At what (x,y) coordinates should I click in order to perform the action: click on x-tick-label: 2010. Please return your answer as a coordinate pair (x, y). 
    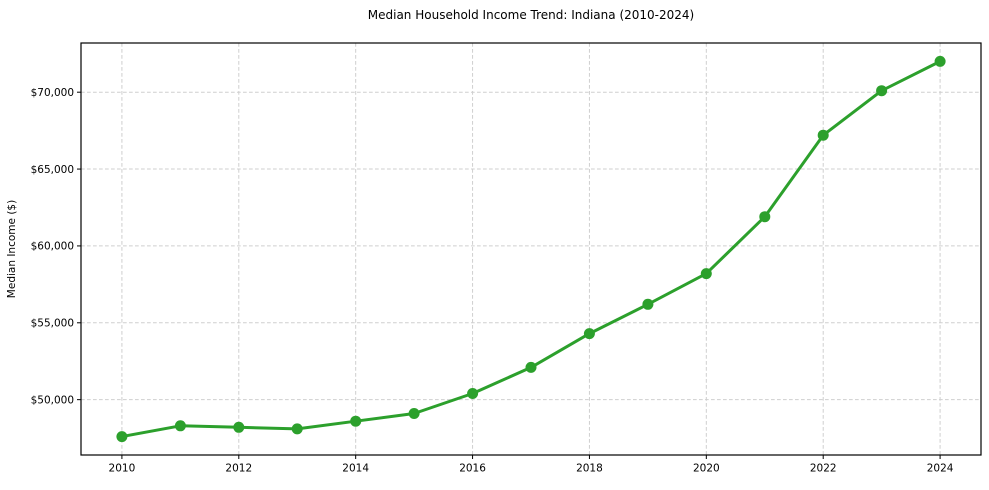
    Looking at the image, I should click on (122, 469).